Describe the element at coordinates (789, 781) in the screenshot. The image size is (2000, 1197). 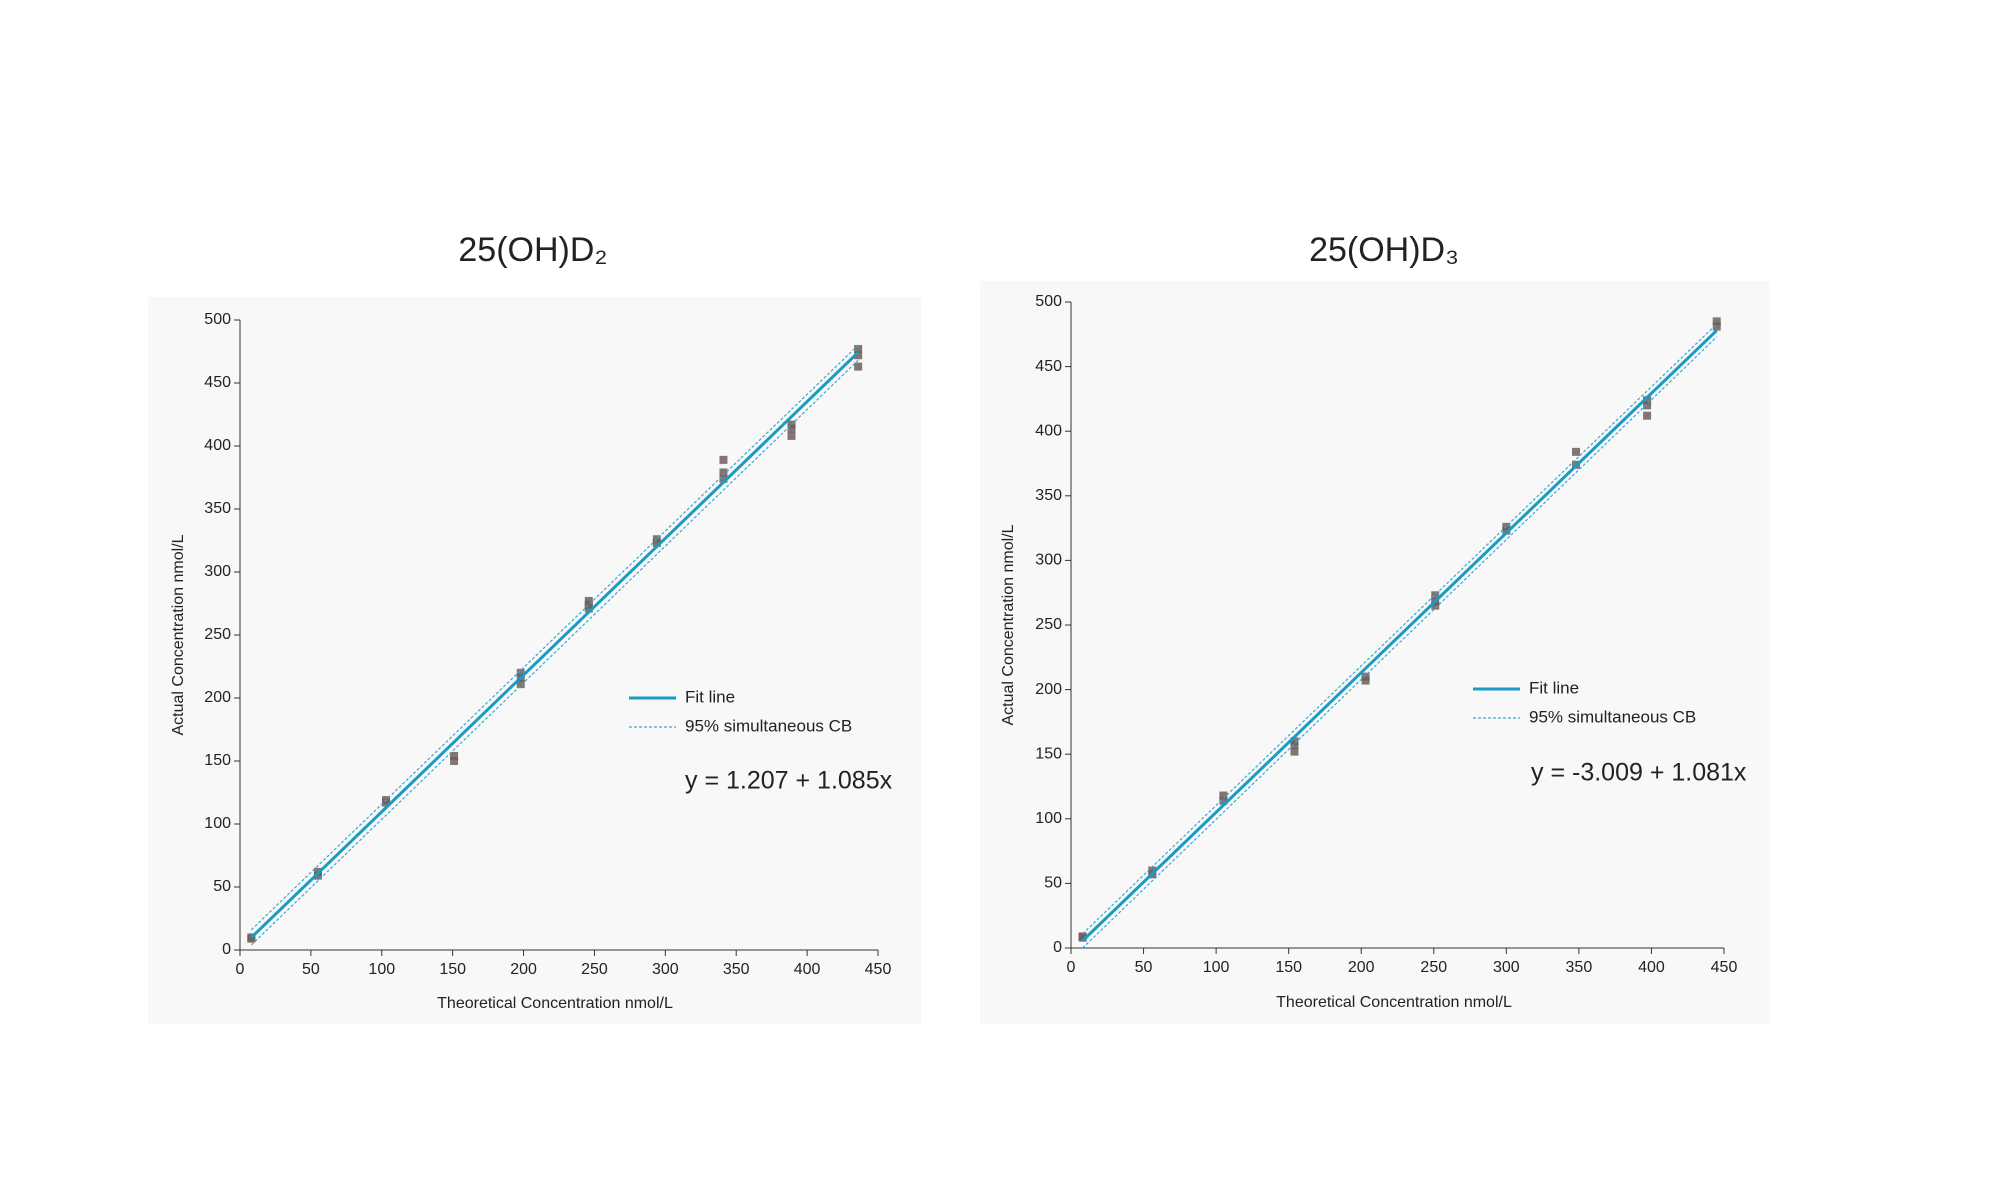
I see `equation: y = 1.207 + 1.085x` at that location.